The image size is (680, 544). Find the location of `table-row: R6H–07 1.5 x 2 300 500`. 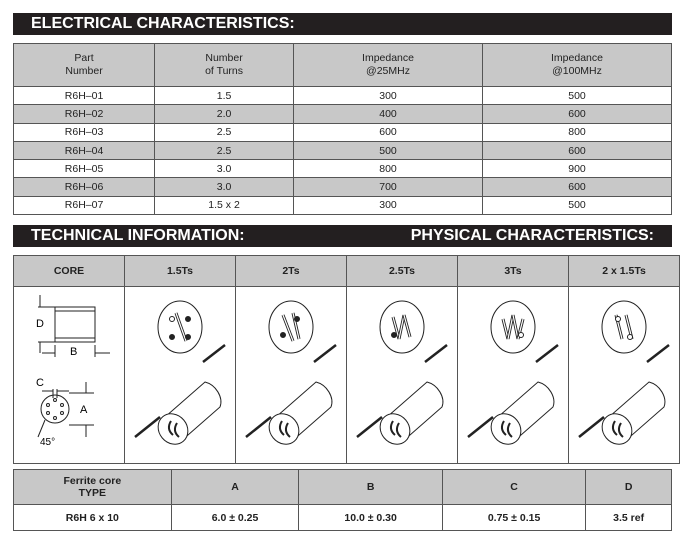

table-row: R6H–07 1.5 x 2 300 500 is located at coordinates (342, 205).